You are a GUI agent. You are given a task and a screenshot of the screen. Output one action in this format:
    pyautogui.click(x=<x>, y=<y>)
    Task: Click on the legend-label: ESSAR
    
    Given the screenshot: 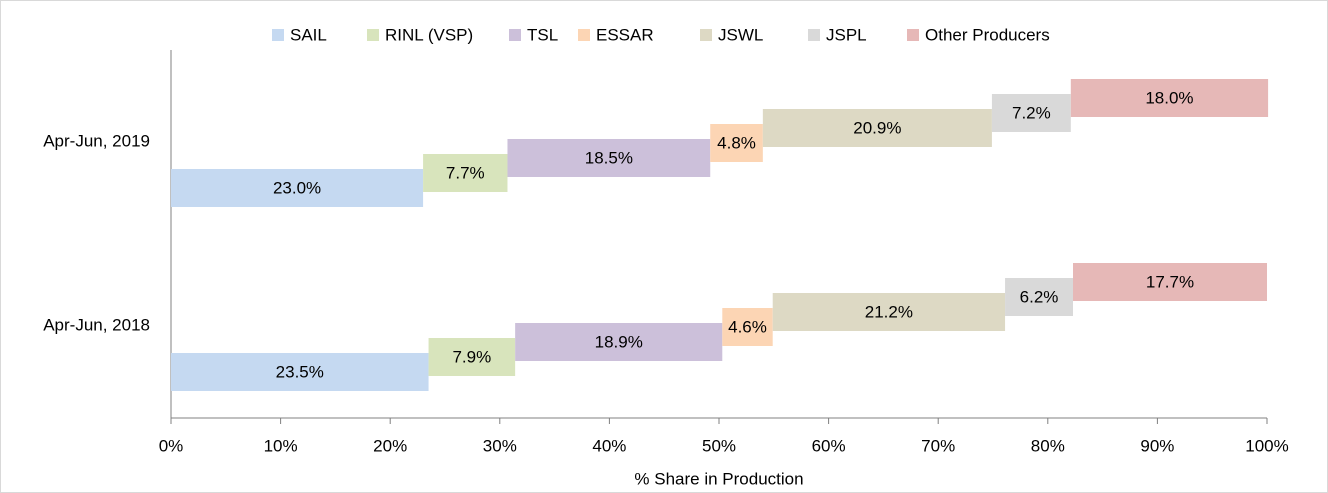 What is the action you would take?
    pyautogui.click(x=625, y=34)
    